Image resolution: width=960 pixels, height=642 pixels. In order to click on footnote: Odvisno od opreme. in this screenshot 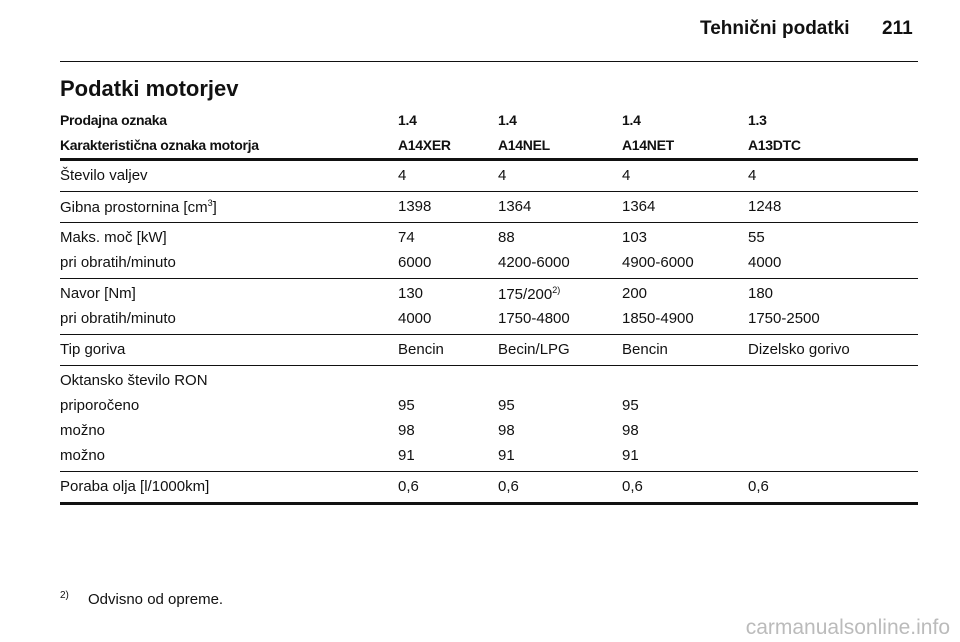, I will do `click(156, 599)`.